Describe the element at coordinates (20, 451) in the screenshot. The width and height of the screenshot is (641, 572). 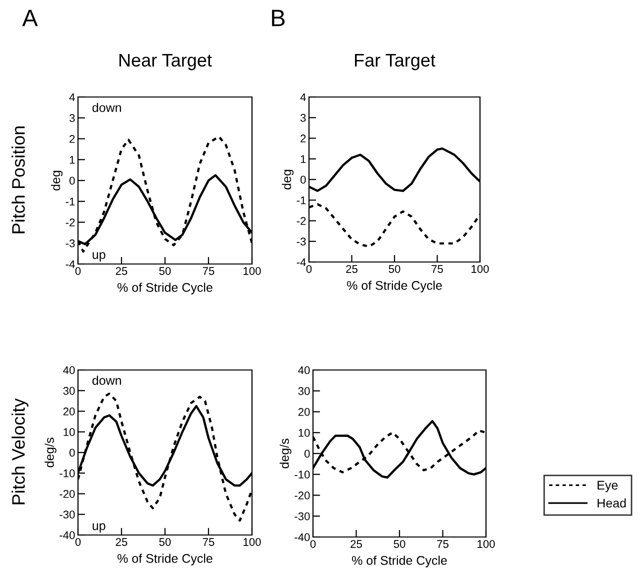
I see `text: Pitch Velocity` at that location.